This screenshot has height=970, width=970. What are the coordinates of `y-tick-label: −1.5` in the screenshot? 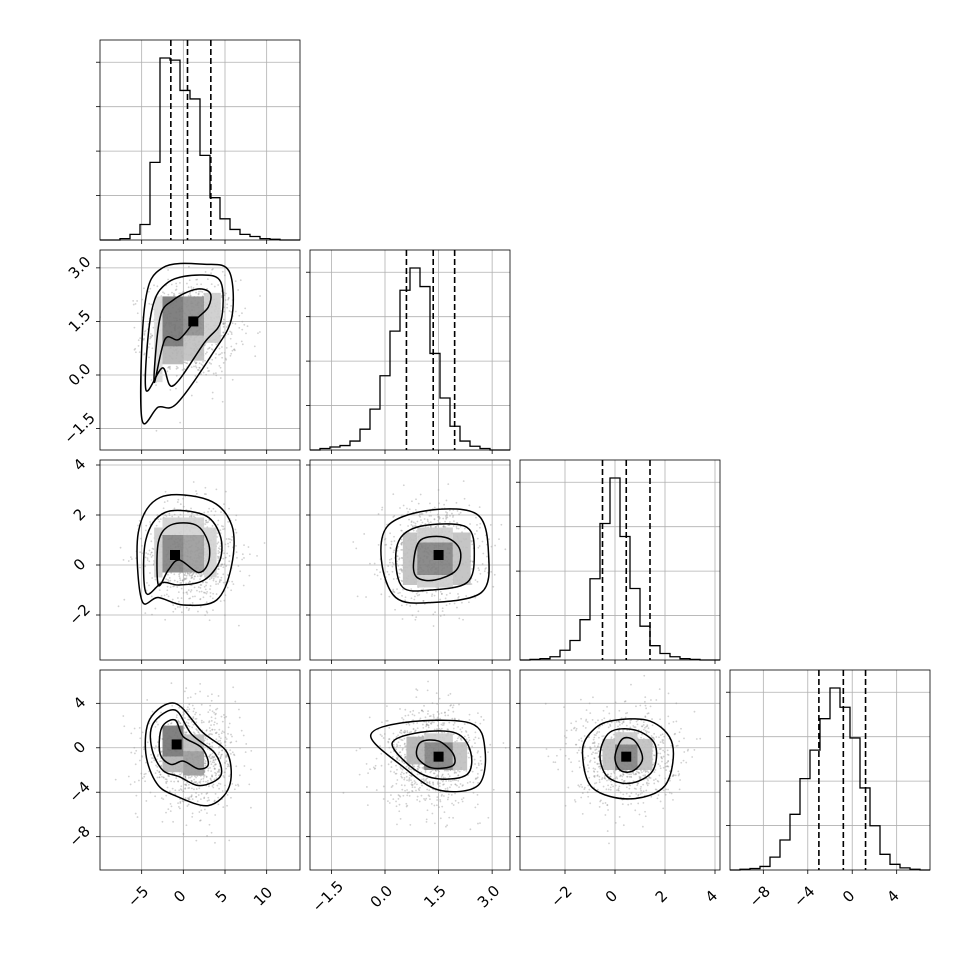 It's located at (79, 428).